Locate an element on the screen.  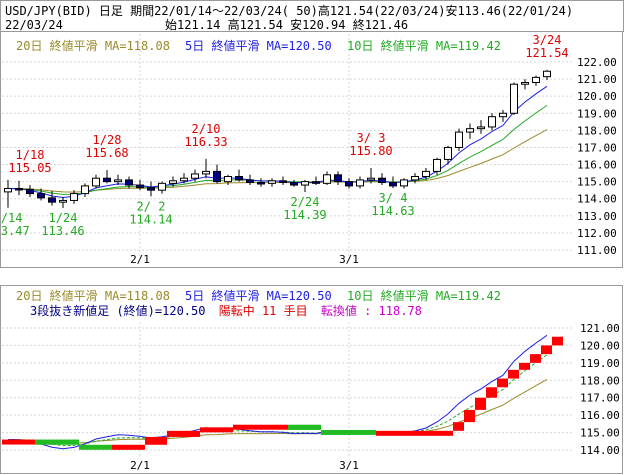
bottom-y-tick-label: 115.00 is located at coordinates (600, 433).